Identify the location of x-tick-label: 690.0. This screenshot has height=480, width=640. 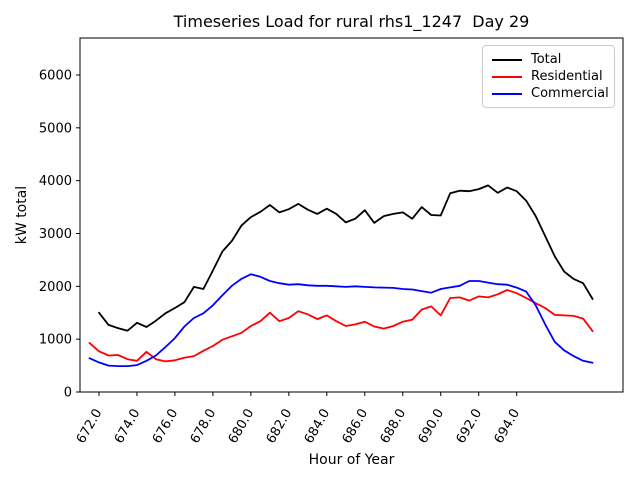
(432, 427).